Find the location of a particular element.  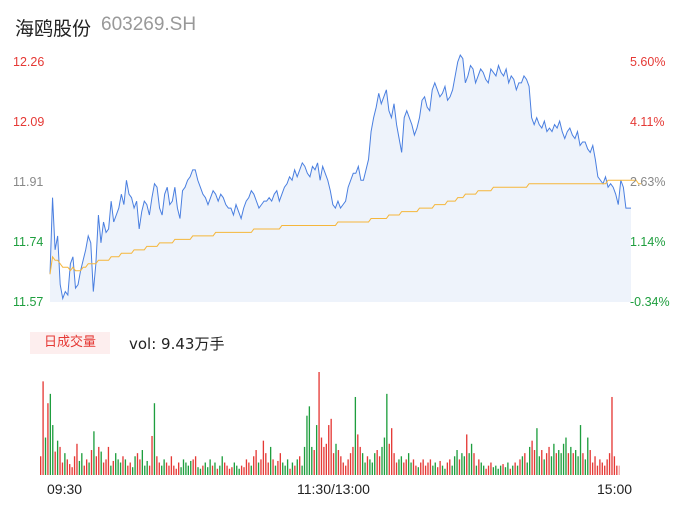

y-left-tick-0: 12.26 is located at coordinates (29, 62).